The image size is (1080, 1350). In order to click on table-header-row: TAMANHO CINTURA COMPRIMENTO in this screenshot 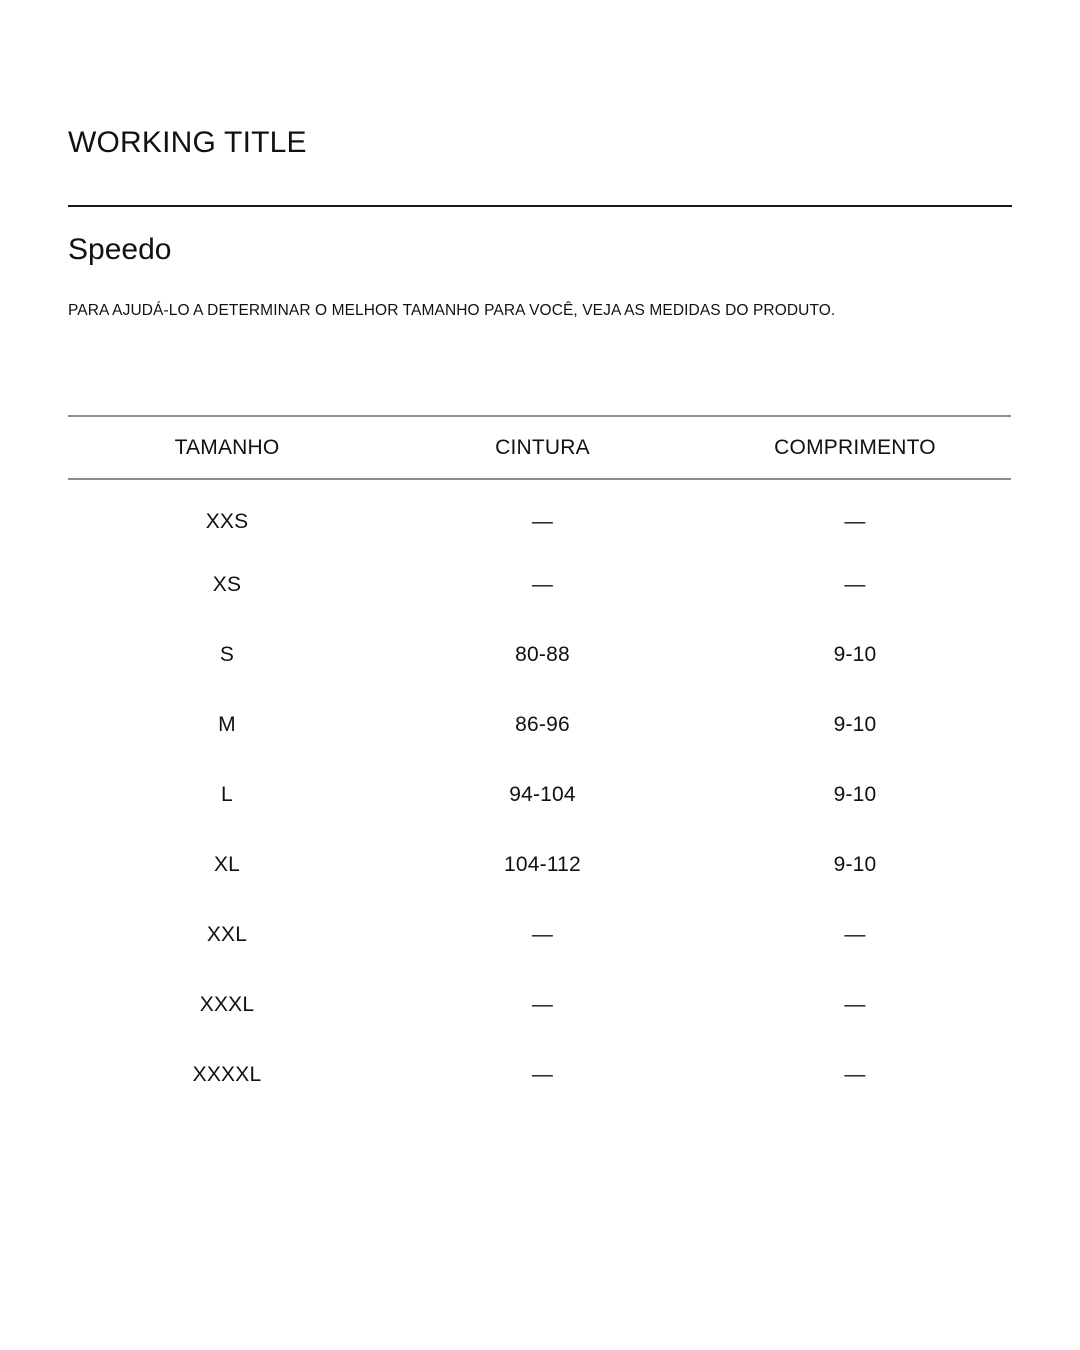, I will do `click(539, 447)`.